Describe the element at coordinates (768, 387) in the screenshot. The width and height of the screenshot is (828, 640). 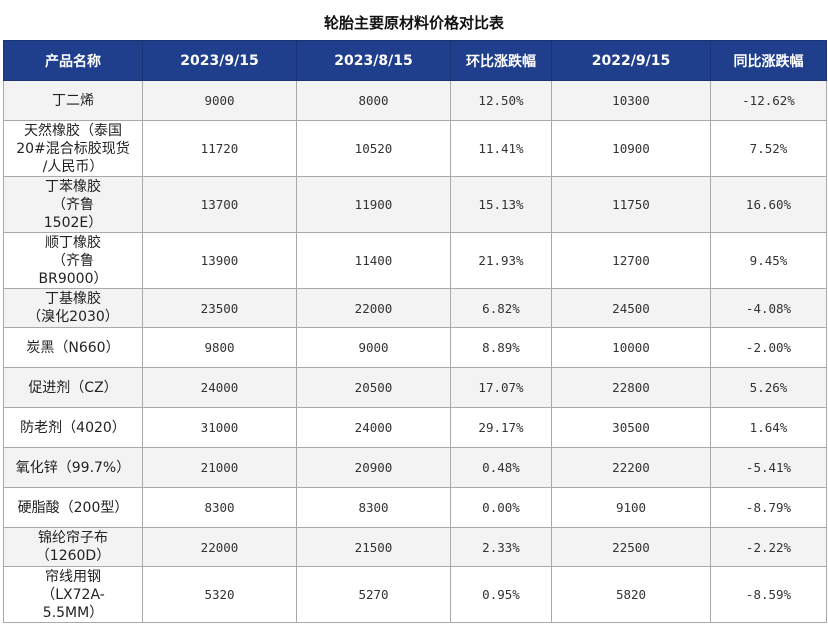
I see `cell-yoy-change: 5.26%` at that location.